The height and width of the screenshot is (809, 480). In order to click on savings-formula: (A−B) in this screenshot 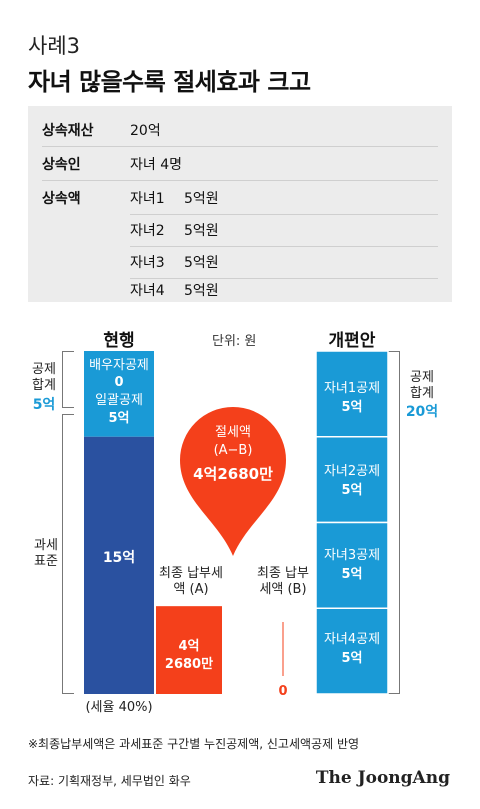, I will do `click(233, 450)`.